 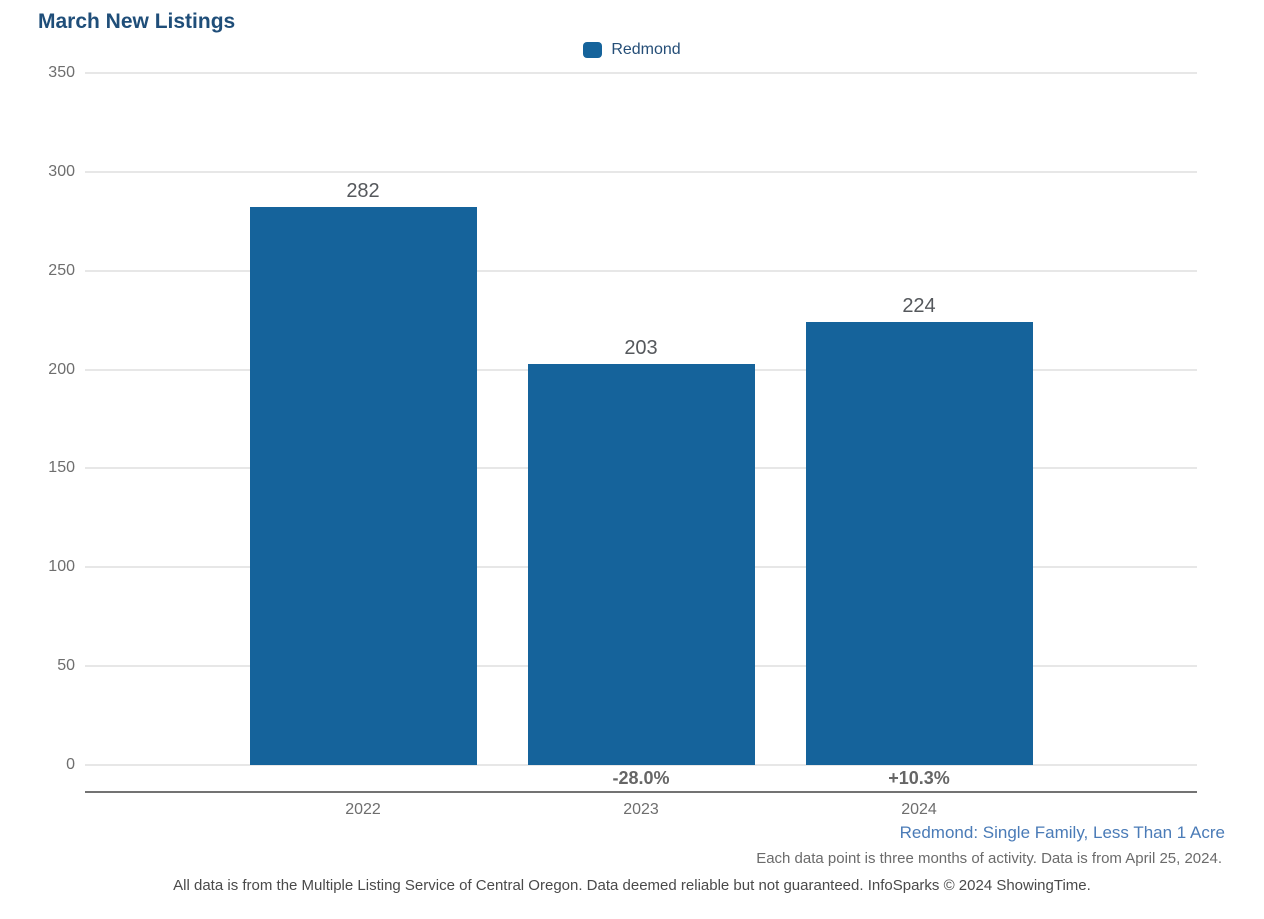 What do you see at coordinates (919, 543) in the screenshot?
I see `bar-2024` at bounding box center [919, 543].